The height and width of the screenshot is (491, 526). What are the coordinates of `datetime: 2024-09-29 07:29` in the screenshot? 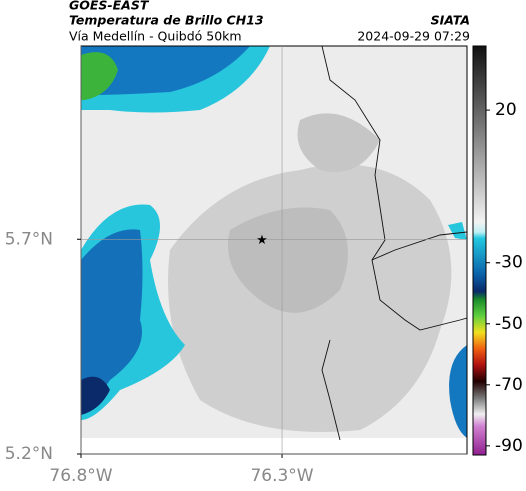 It's located at (413, 36).